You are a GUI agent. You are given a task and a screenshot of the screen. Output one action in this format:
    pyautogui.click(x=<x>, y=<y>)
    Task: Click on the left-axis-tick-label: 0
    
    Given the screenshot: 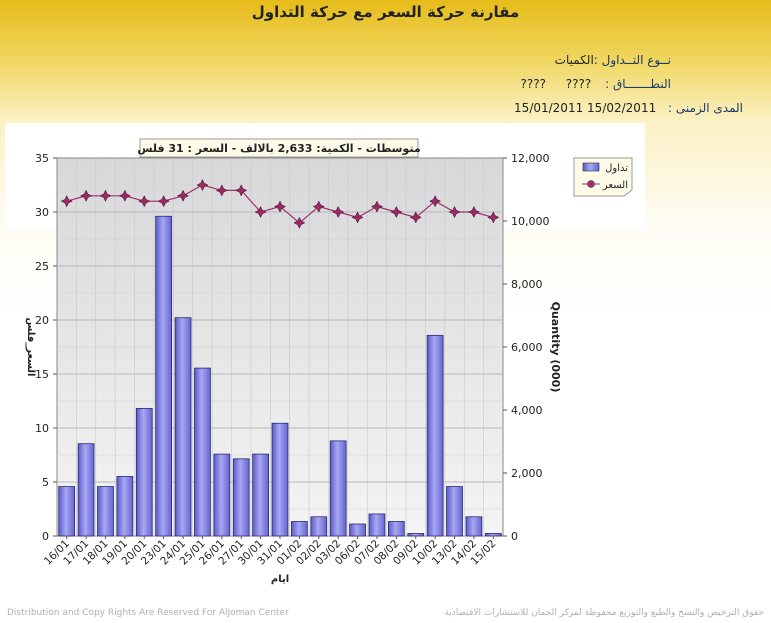 What is the action you would take?
    pyautogui.click(x=45, y=536)
    